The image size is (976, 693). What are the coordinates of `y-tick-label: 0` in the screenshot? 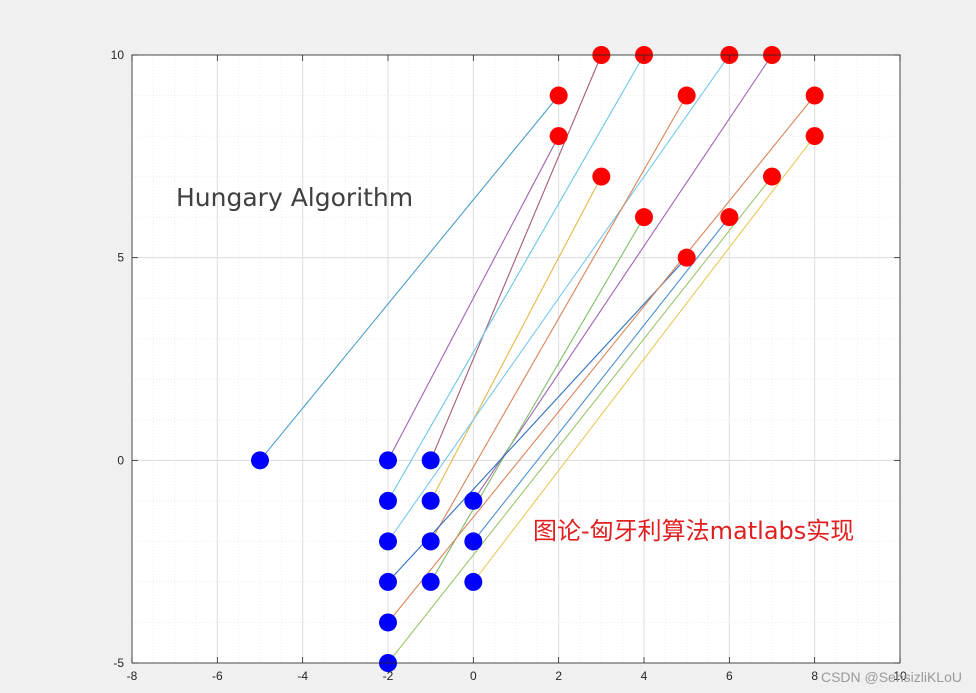 It's located at (120, 460).